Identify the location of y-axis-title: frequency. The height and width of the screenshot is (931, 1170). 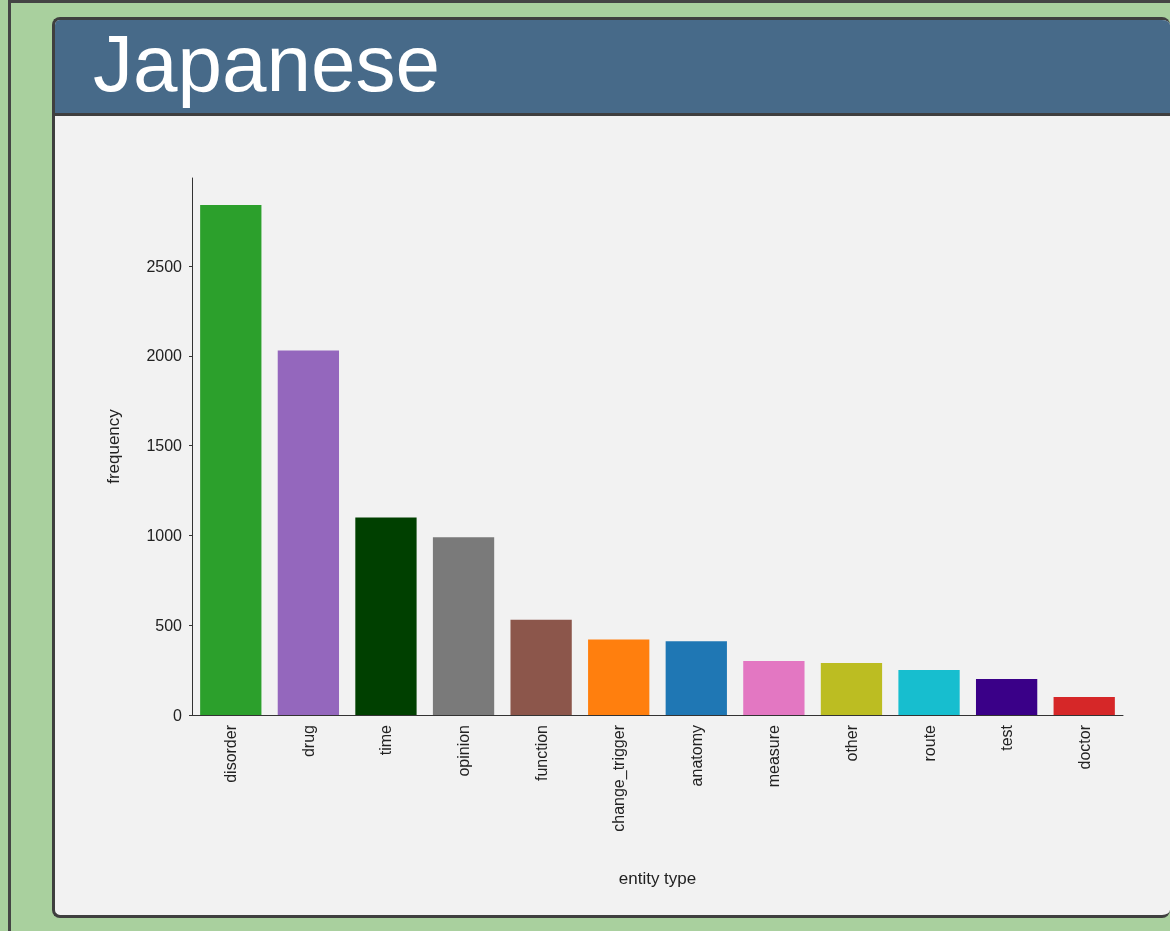
(113, 446).